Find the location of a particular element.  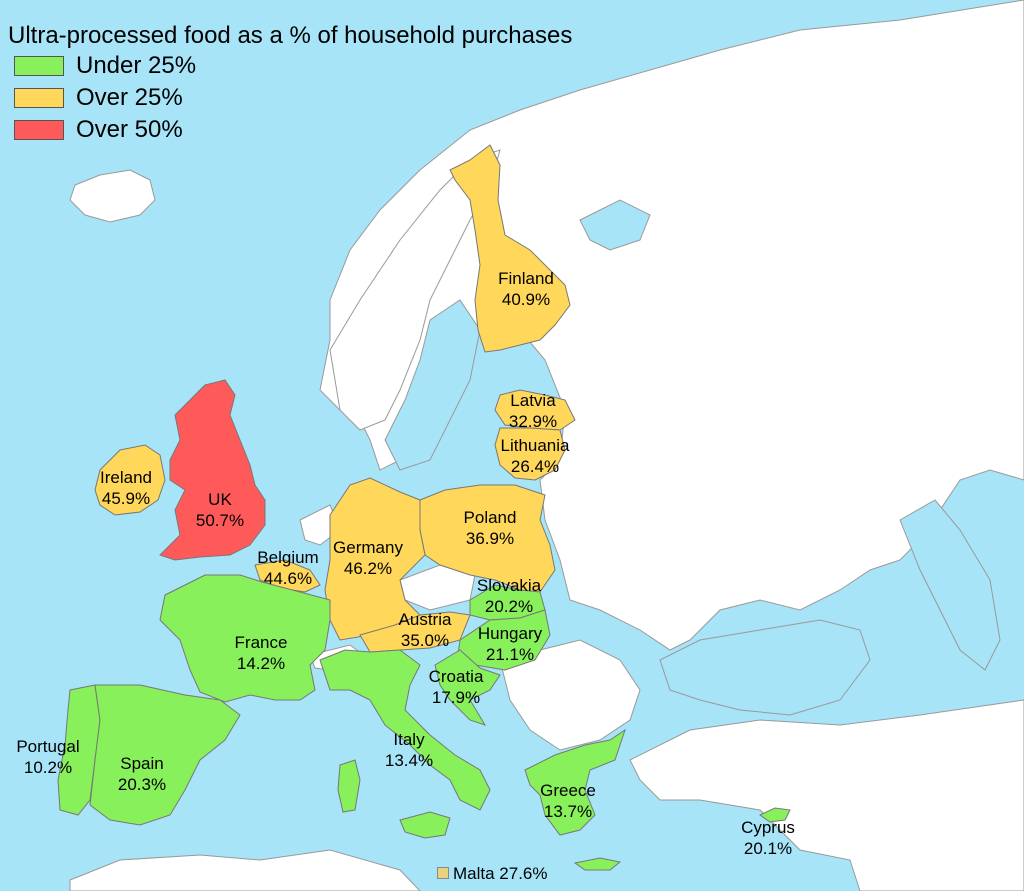

country-name: Belgium is located at coordinates (288, 557).